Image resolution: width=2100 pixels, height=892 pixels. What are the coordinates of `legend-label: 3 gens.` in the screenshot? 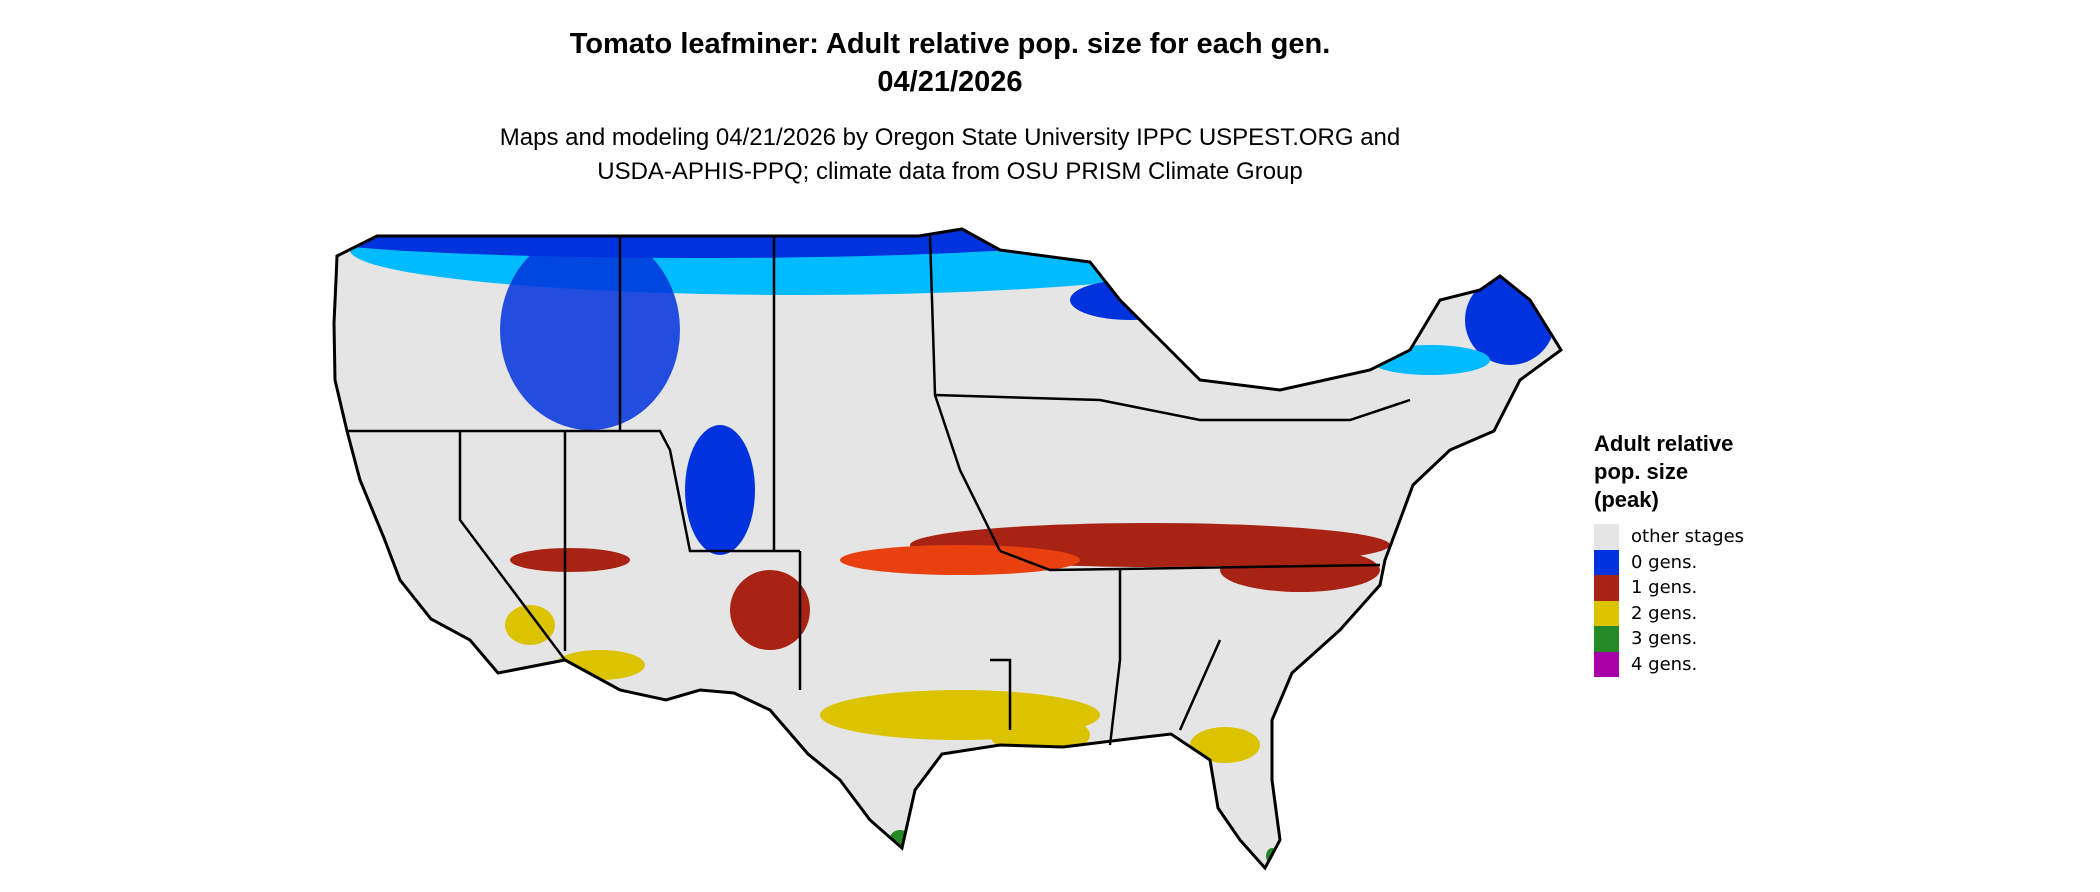 It's located at (1664, 639).